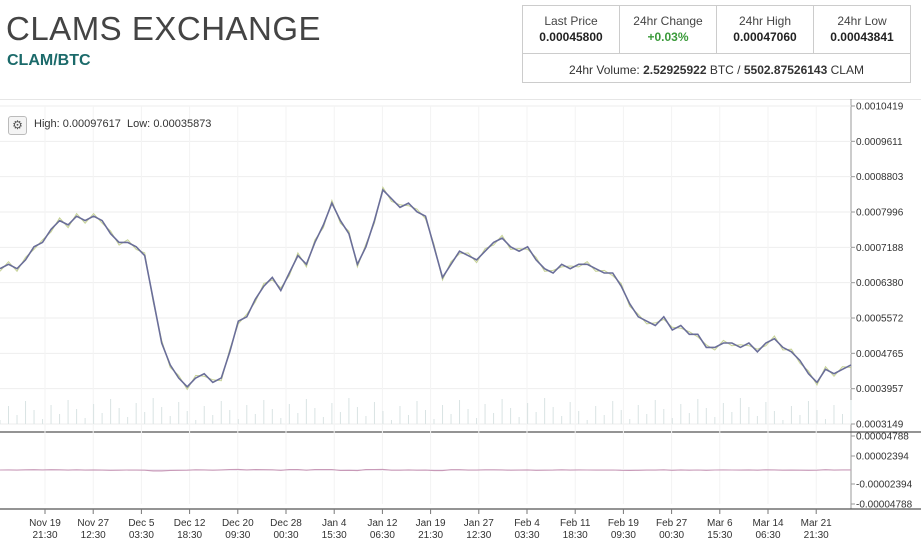 The image size is (921, 559). Describe the element at coordinates (880, 107) in the screenshot. I see `price-tick-label: 0.0010419` at that location.